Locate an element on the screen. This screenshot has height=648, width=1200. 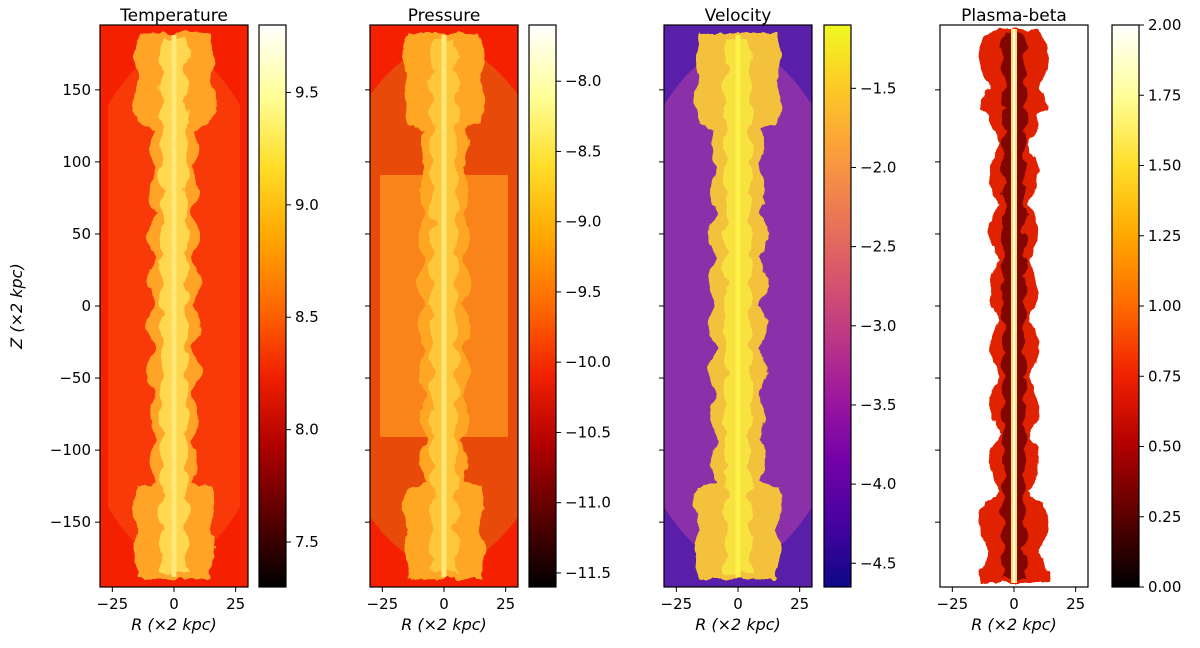
colorbar-tick-label: −9.0 is located at coordinates (583, 222).